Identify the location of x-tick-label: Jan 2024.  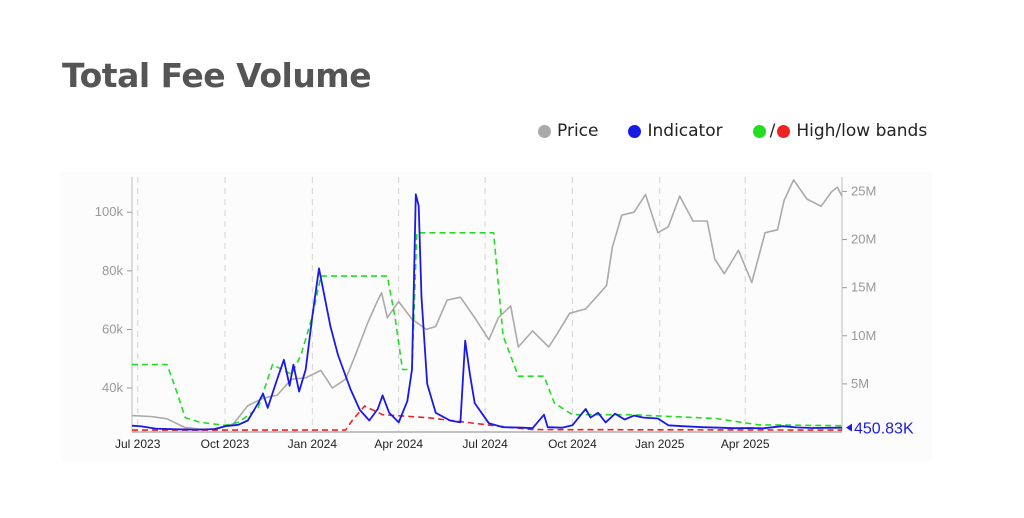
(313, 444).